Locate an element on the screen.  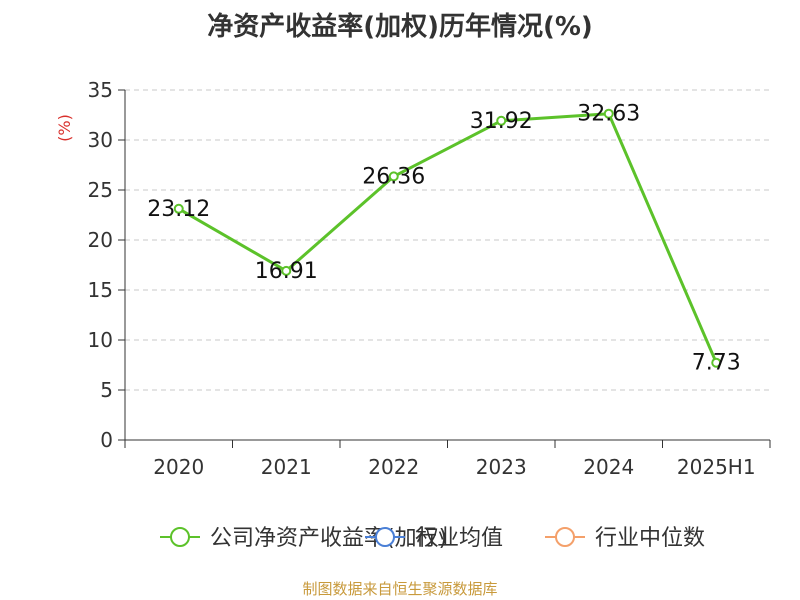
legend-item: 行业均值 is located at coordinates (434, 538).